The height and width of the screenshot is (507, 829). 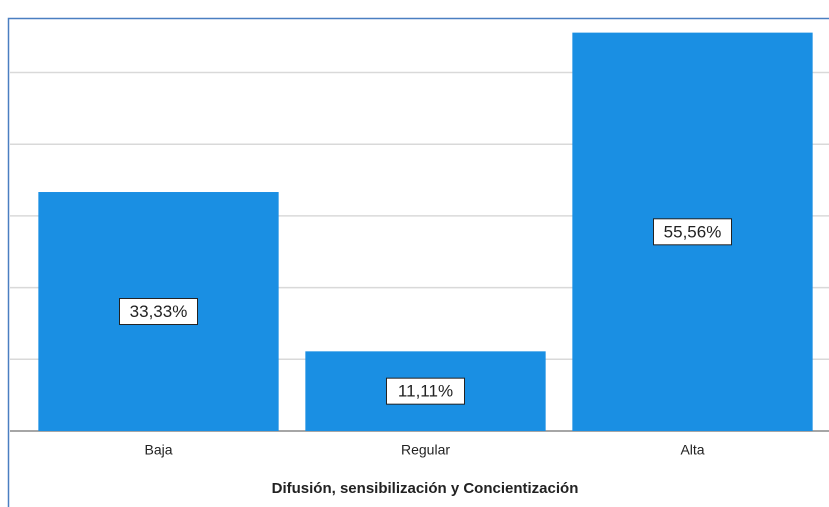 I want to click on x-tick-label: Baja, so click(x=158, y=450).